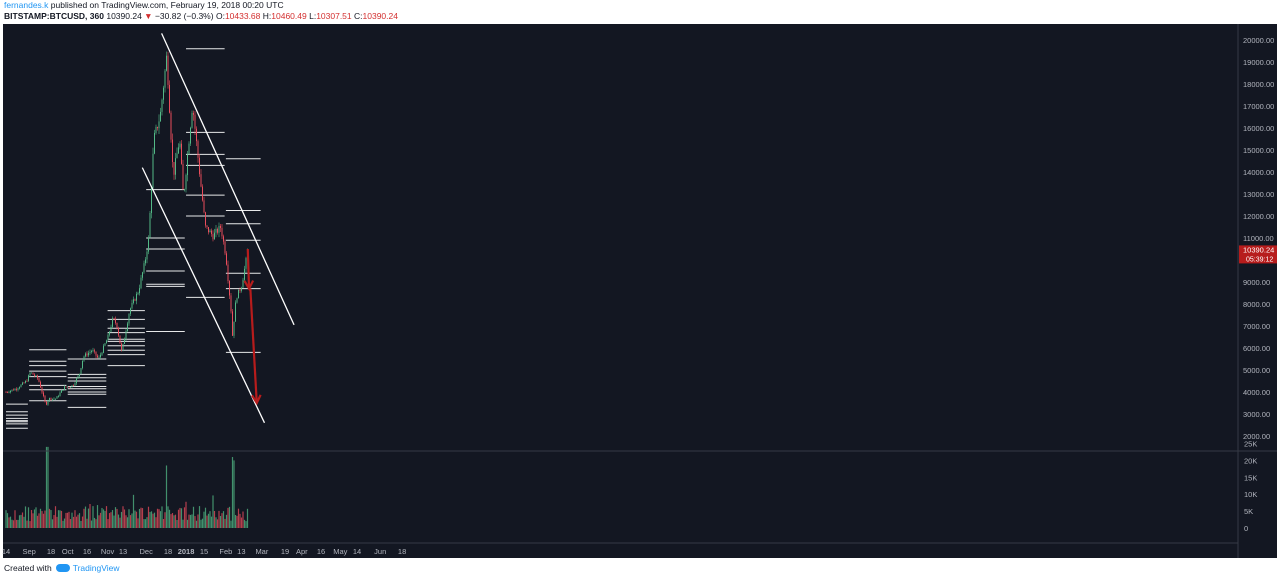 The image size is (1280, 579). What do you see at coordinates (285, 551) in the screenshot?
I see `time-tick-label: 19` at bounding box center [285, 551].